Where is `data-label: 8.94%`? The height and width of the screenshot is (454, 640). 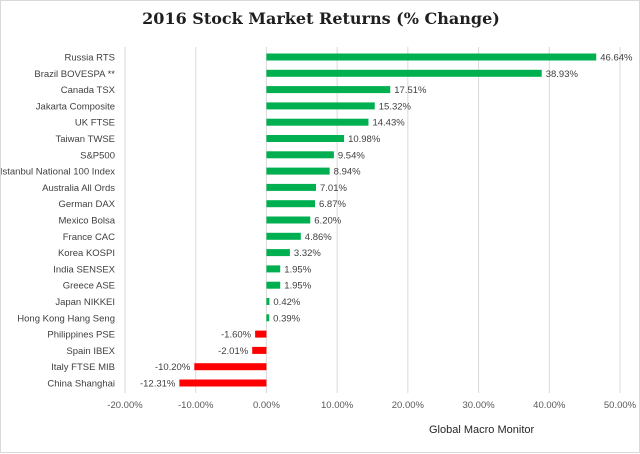
data-label: 8.94% is located at coordinates (347, 172).